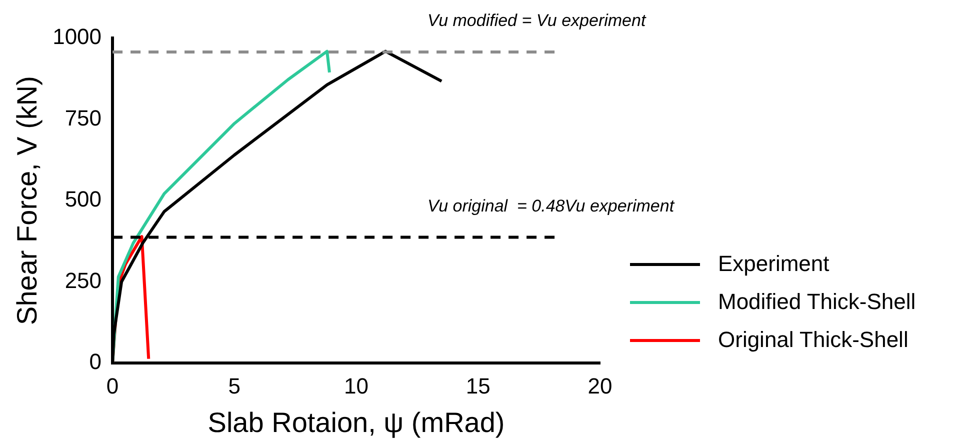 The image size is (964, 445). Describe the element at coordinates (600, 385) in the screenshot. I see `x-tick-label: 20` at that location.